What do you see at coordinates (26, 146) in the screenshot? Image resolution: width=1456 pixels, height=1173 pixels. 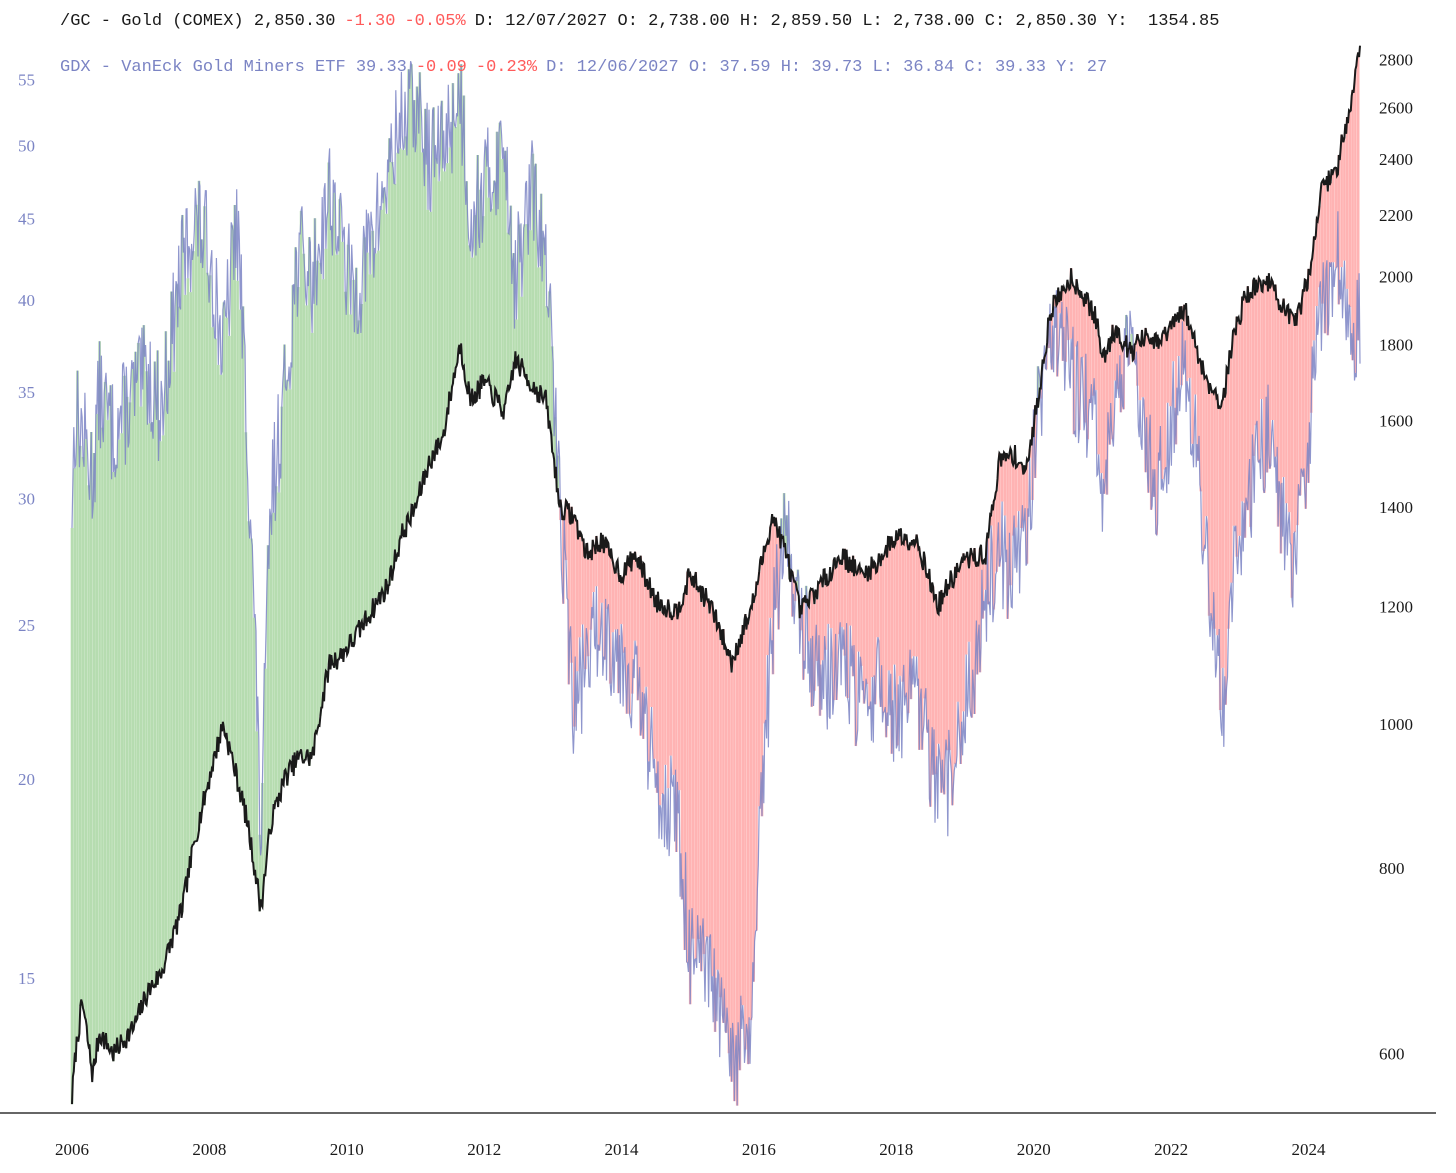 I see `left-y-tick-label: 50` at bounding box center [26, 146].